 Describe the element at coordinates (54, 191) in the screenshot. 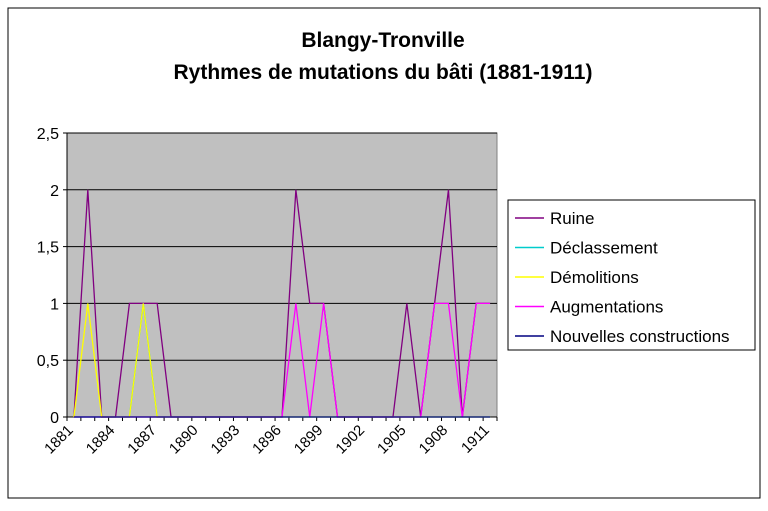

I see `y-tick-label: 2` at that location.